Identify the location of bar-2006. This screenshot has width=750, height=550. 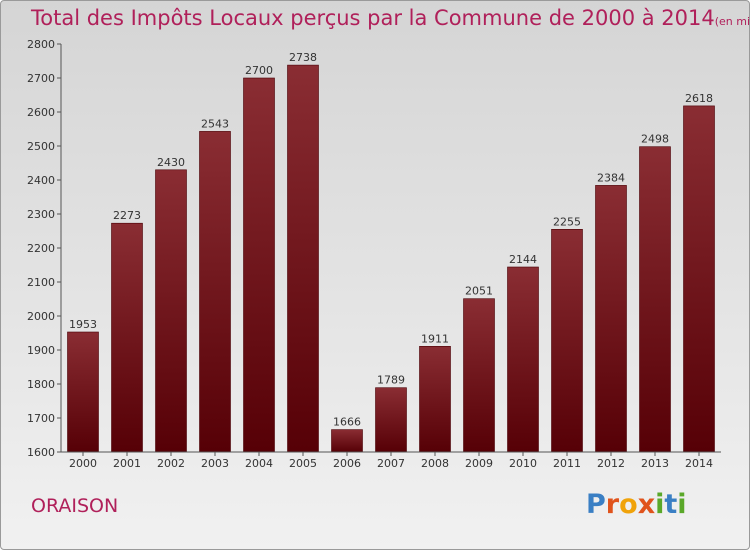
(347, 441).